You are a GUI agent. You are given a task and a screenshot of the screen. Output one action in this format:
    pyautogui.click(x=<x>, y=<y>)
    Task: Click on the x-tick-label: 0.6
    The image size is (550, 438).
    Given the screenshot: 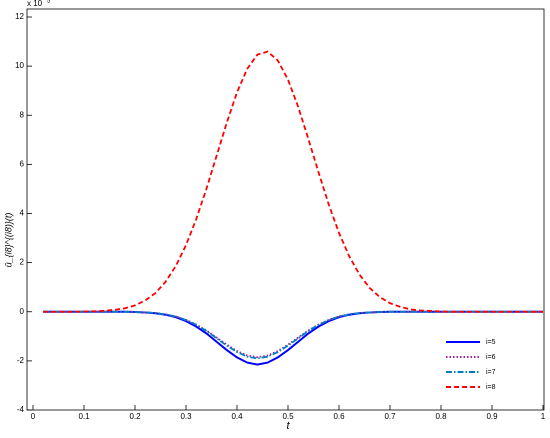 What is the action you would take?
    pyautogui.click(x=339, y=416)
    